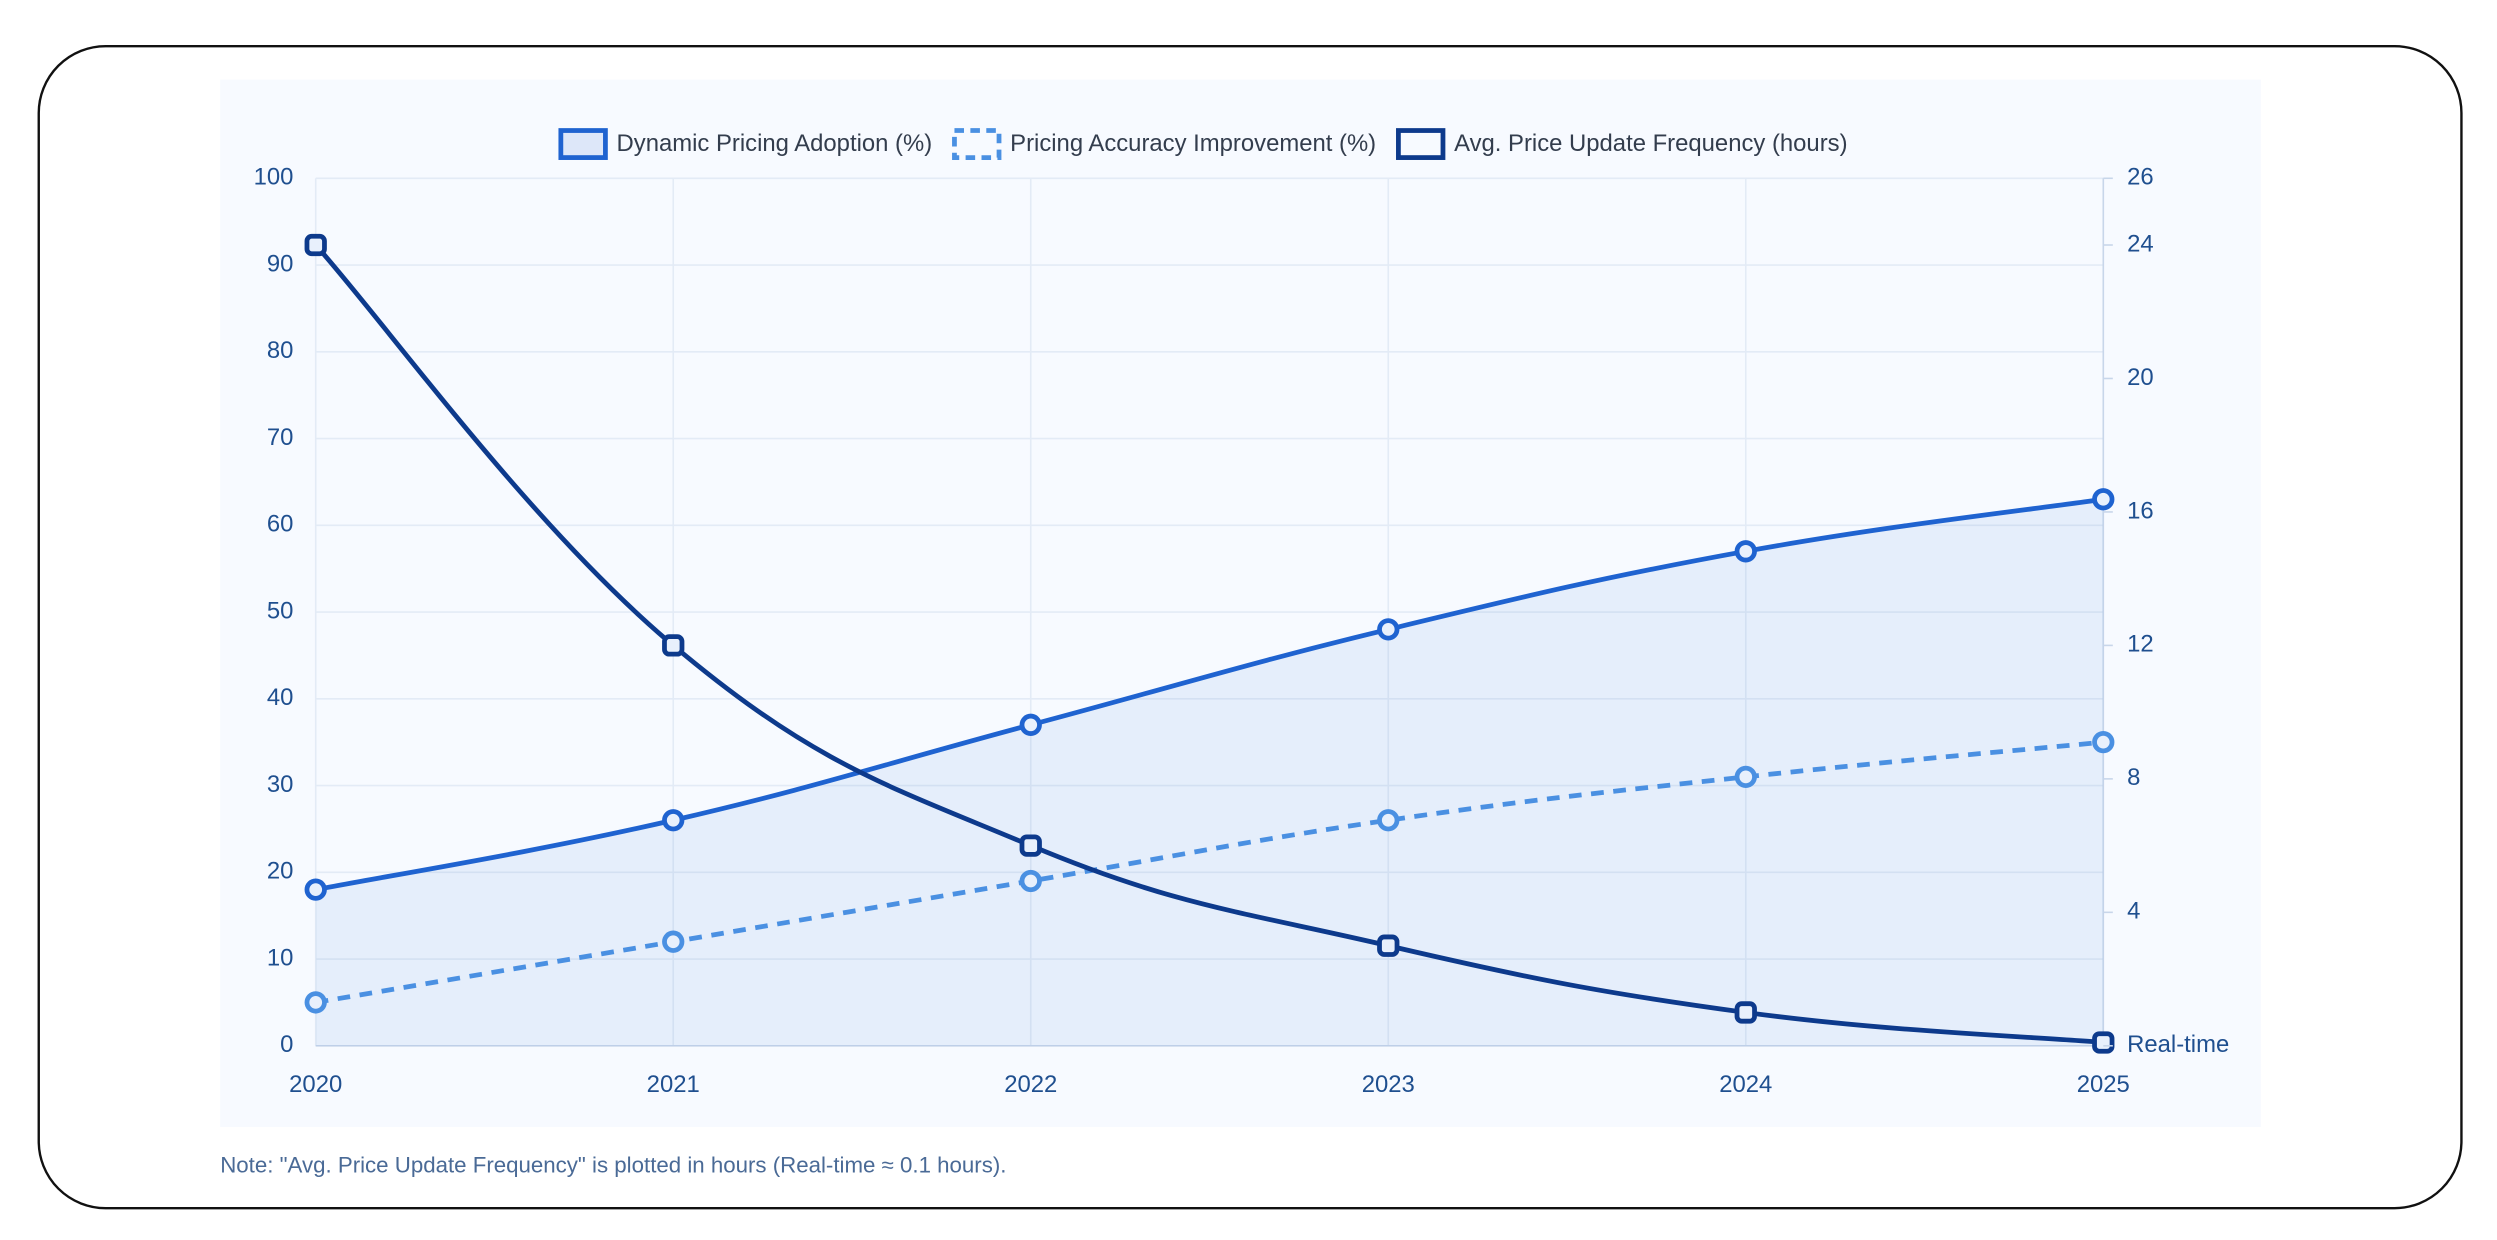 This screenshot has height=1240, width=2497. I want to click on y2-tick-label: 20, so click(2140, 377).